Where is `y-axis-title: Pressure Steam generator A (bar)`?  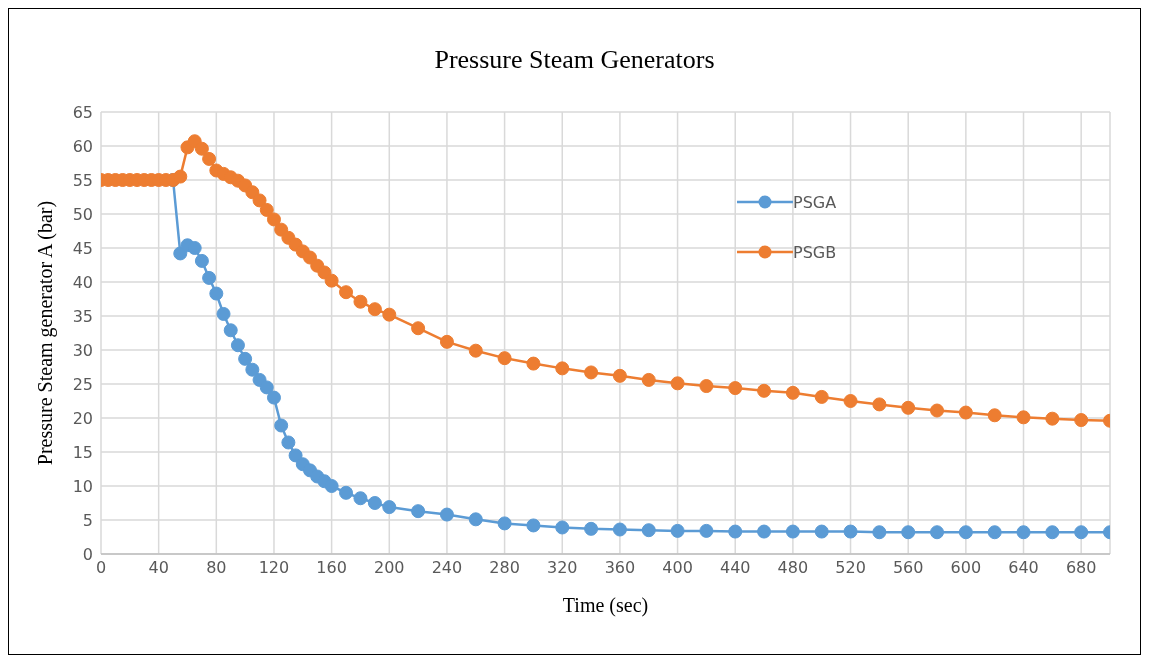
y-axis-title: Pressure Steam generator A (bar) is located at coordinates (46, 333).